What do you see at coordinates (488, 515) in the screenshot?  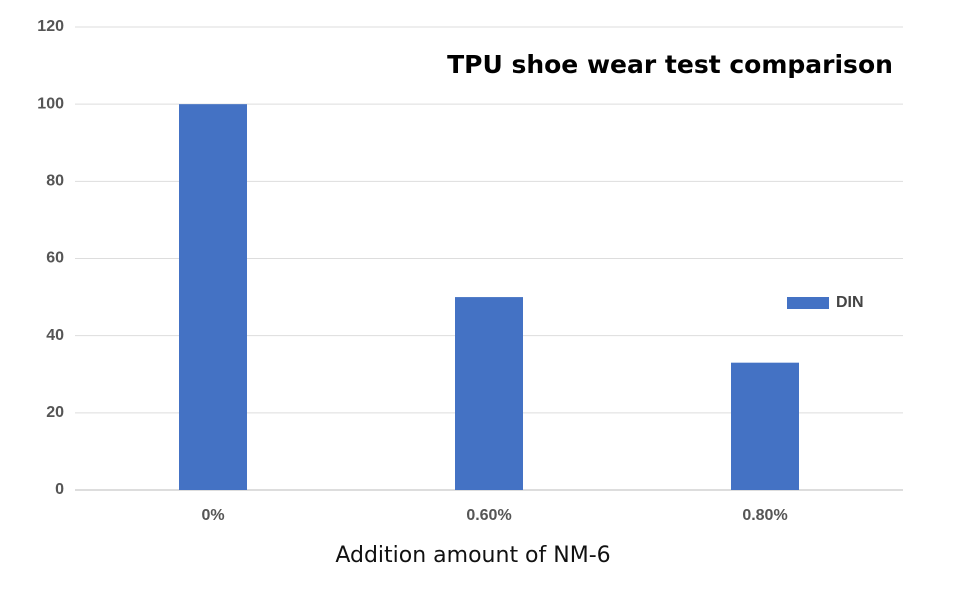 I see `x-tick-label: 0.60%` at bounding box center [488, 515].